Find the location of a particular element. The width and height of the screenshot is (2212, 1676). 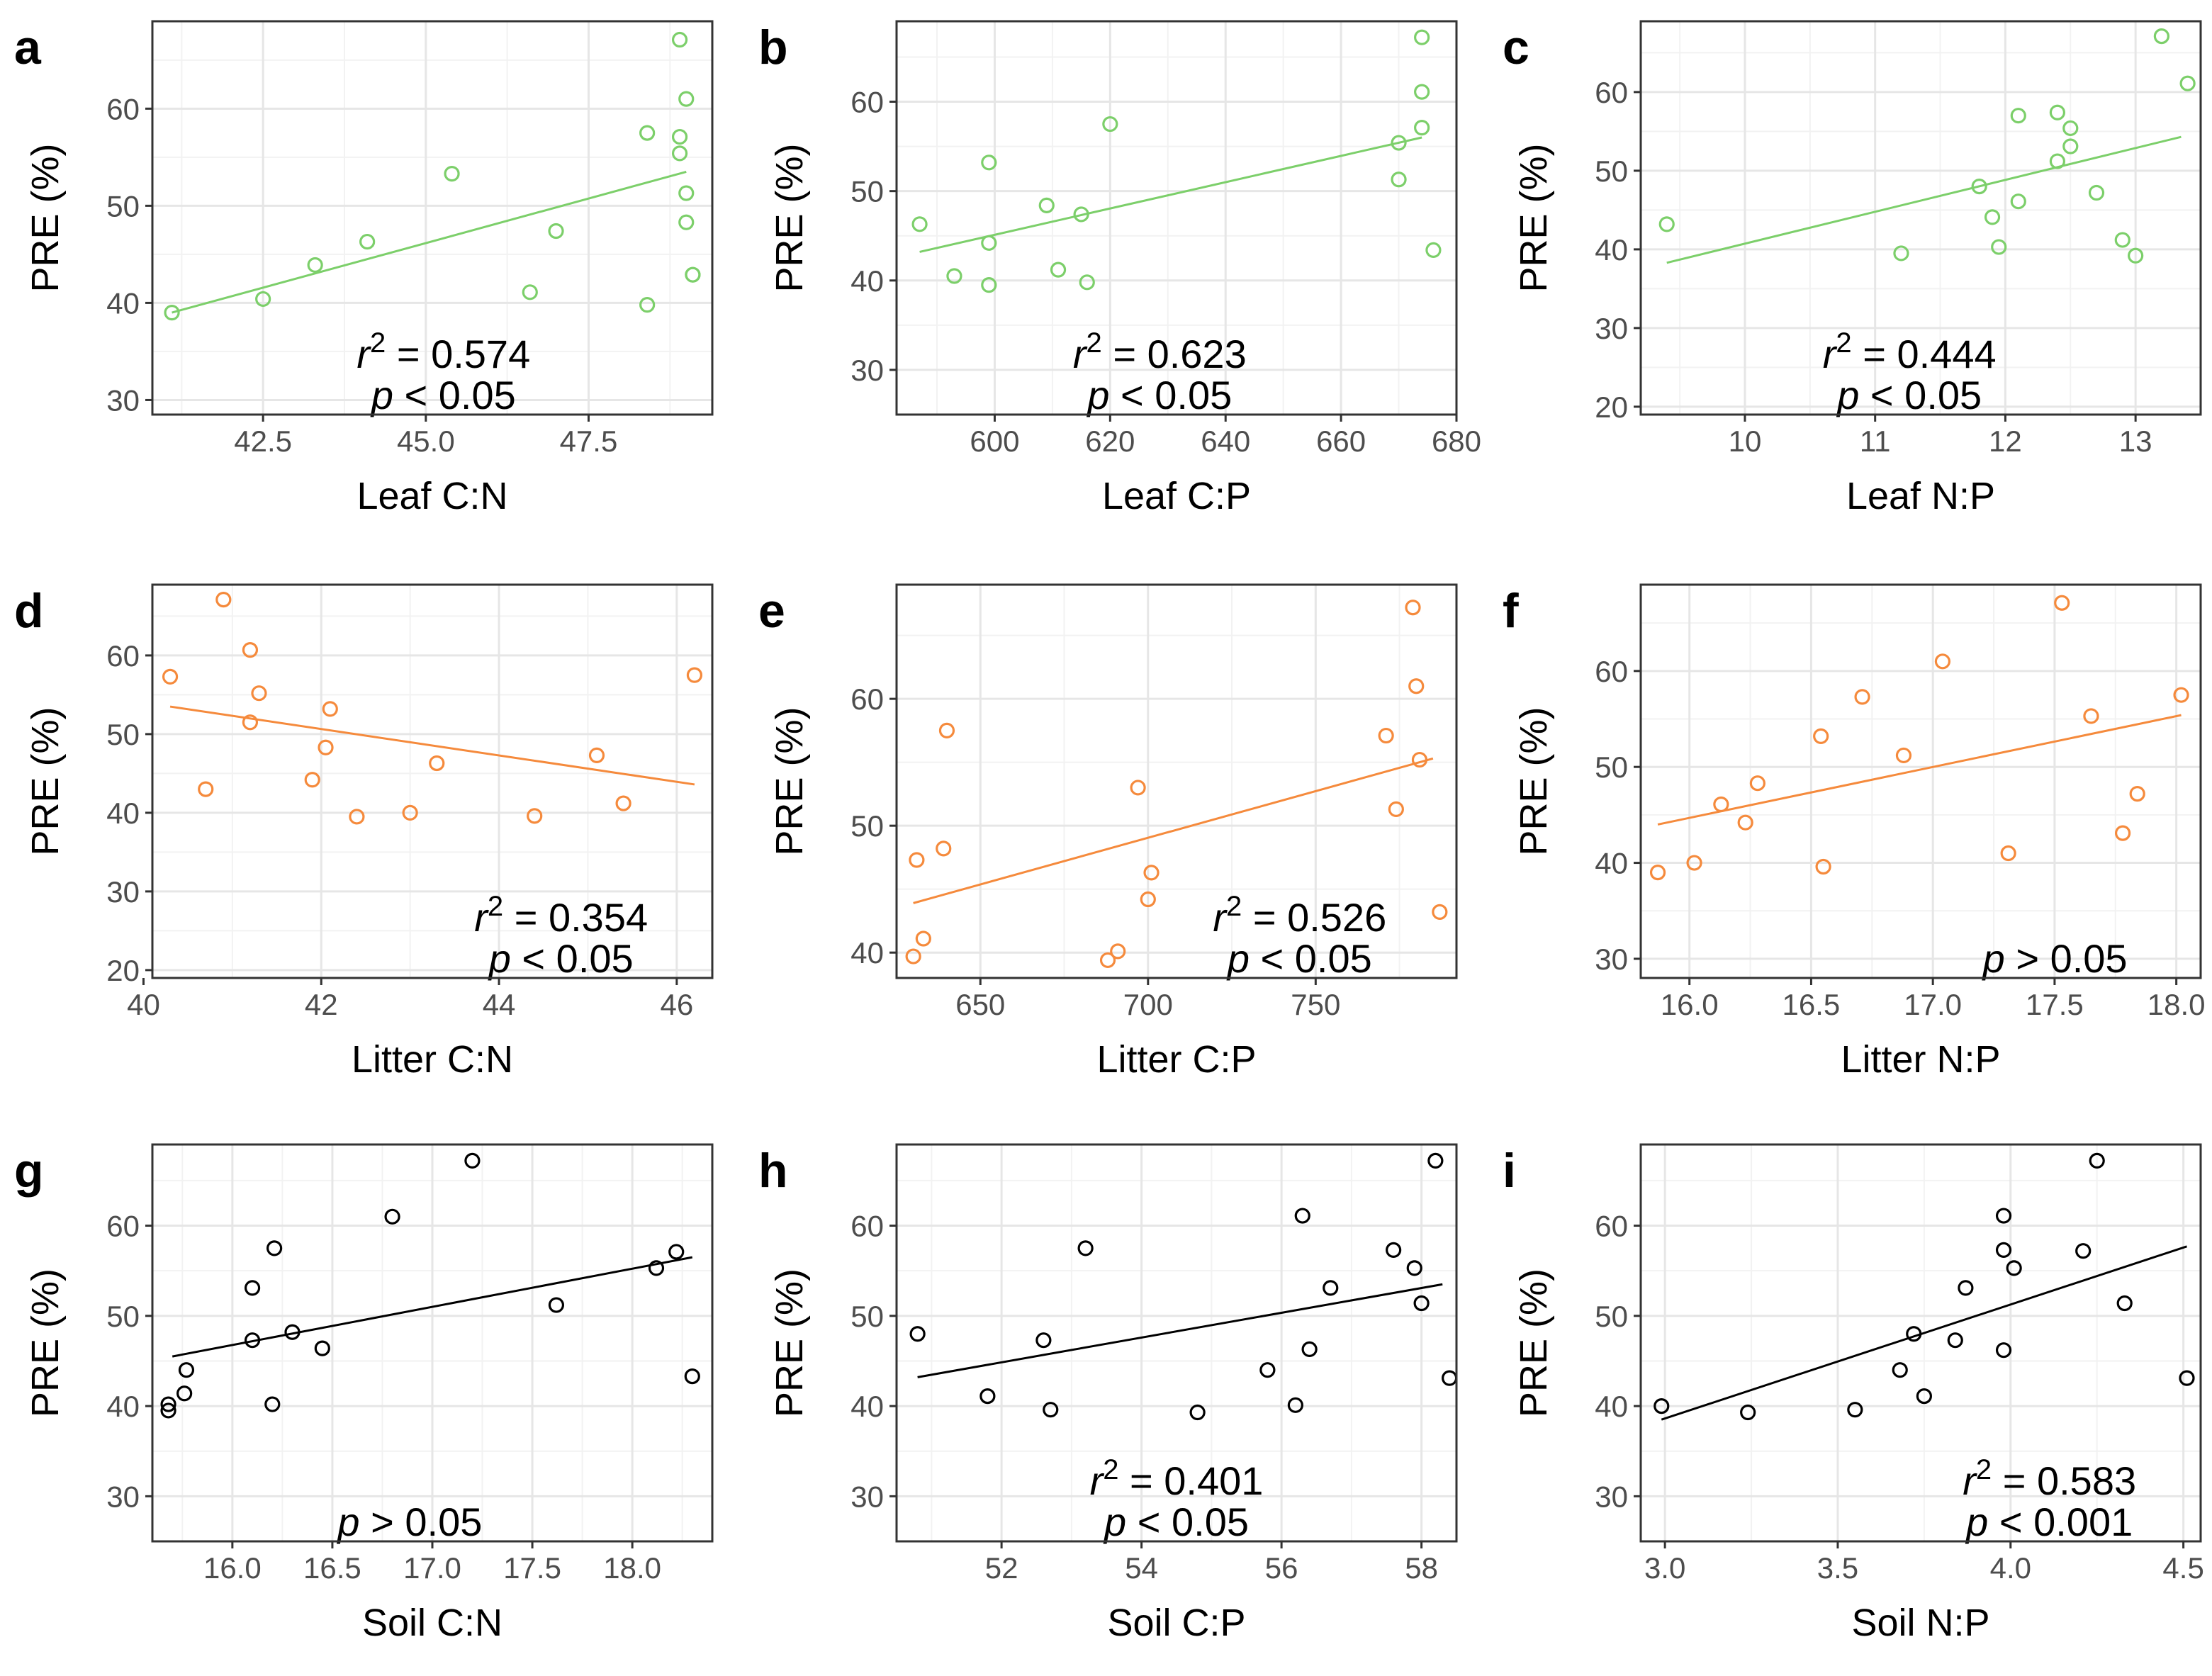

r-squared-label-d: r2 = 0.354 is located at coordinates (561, 916).